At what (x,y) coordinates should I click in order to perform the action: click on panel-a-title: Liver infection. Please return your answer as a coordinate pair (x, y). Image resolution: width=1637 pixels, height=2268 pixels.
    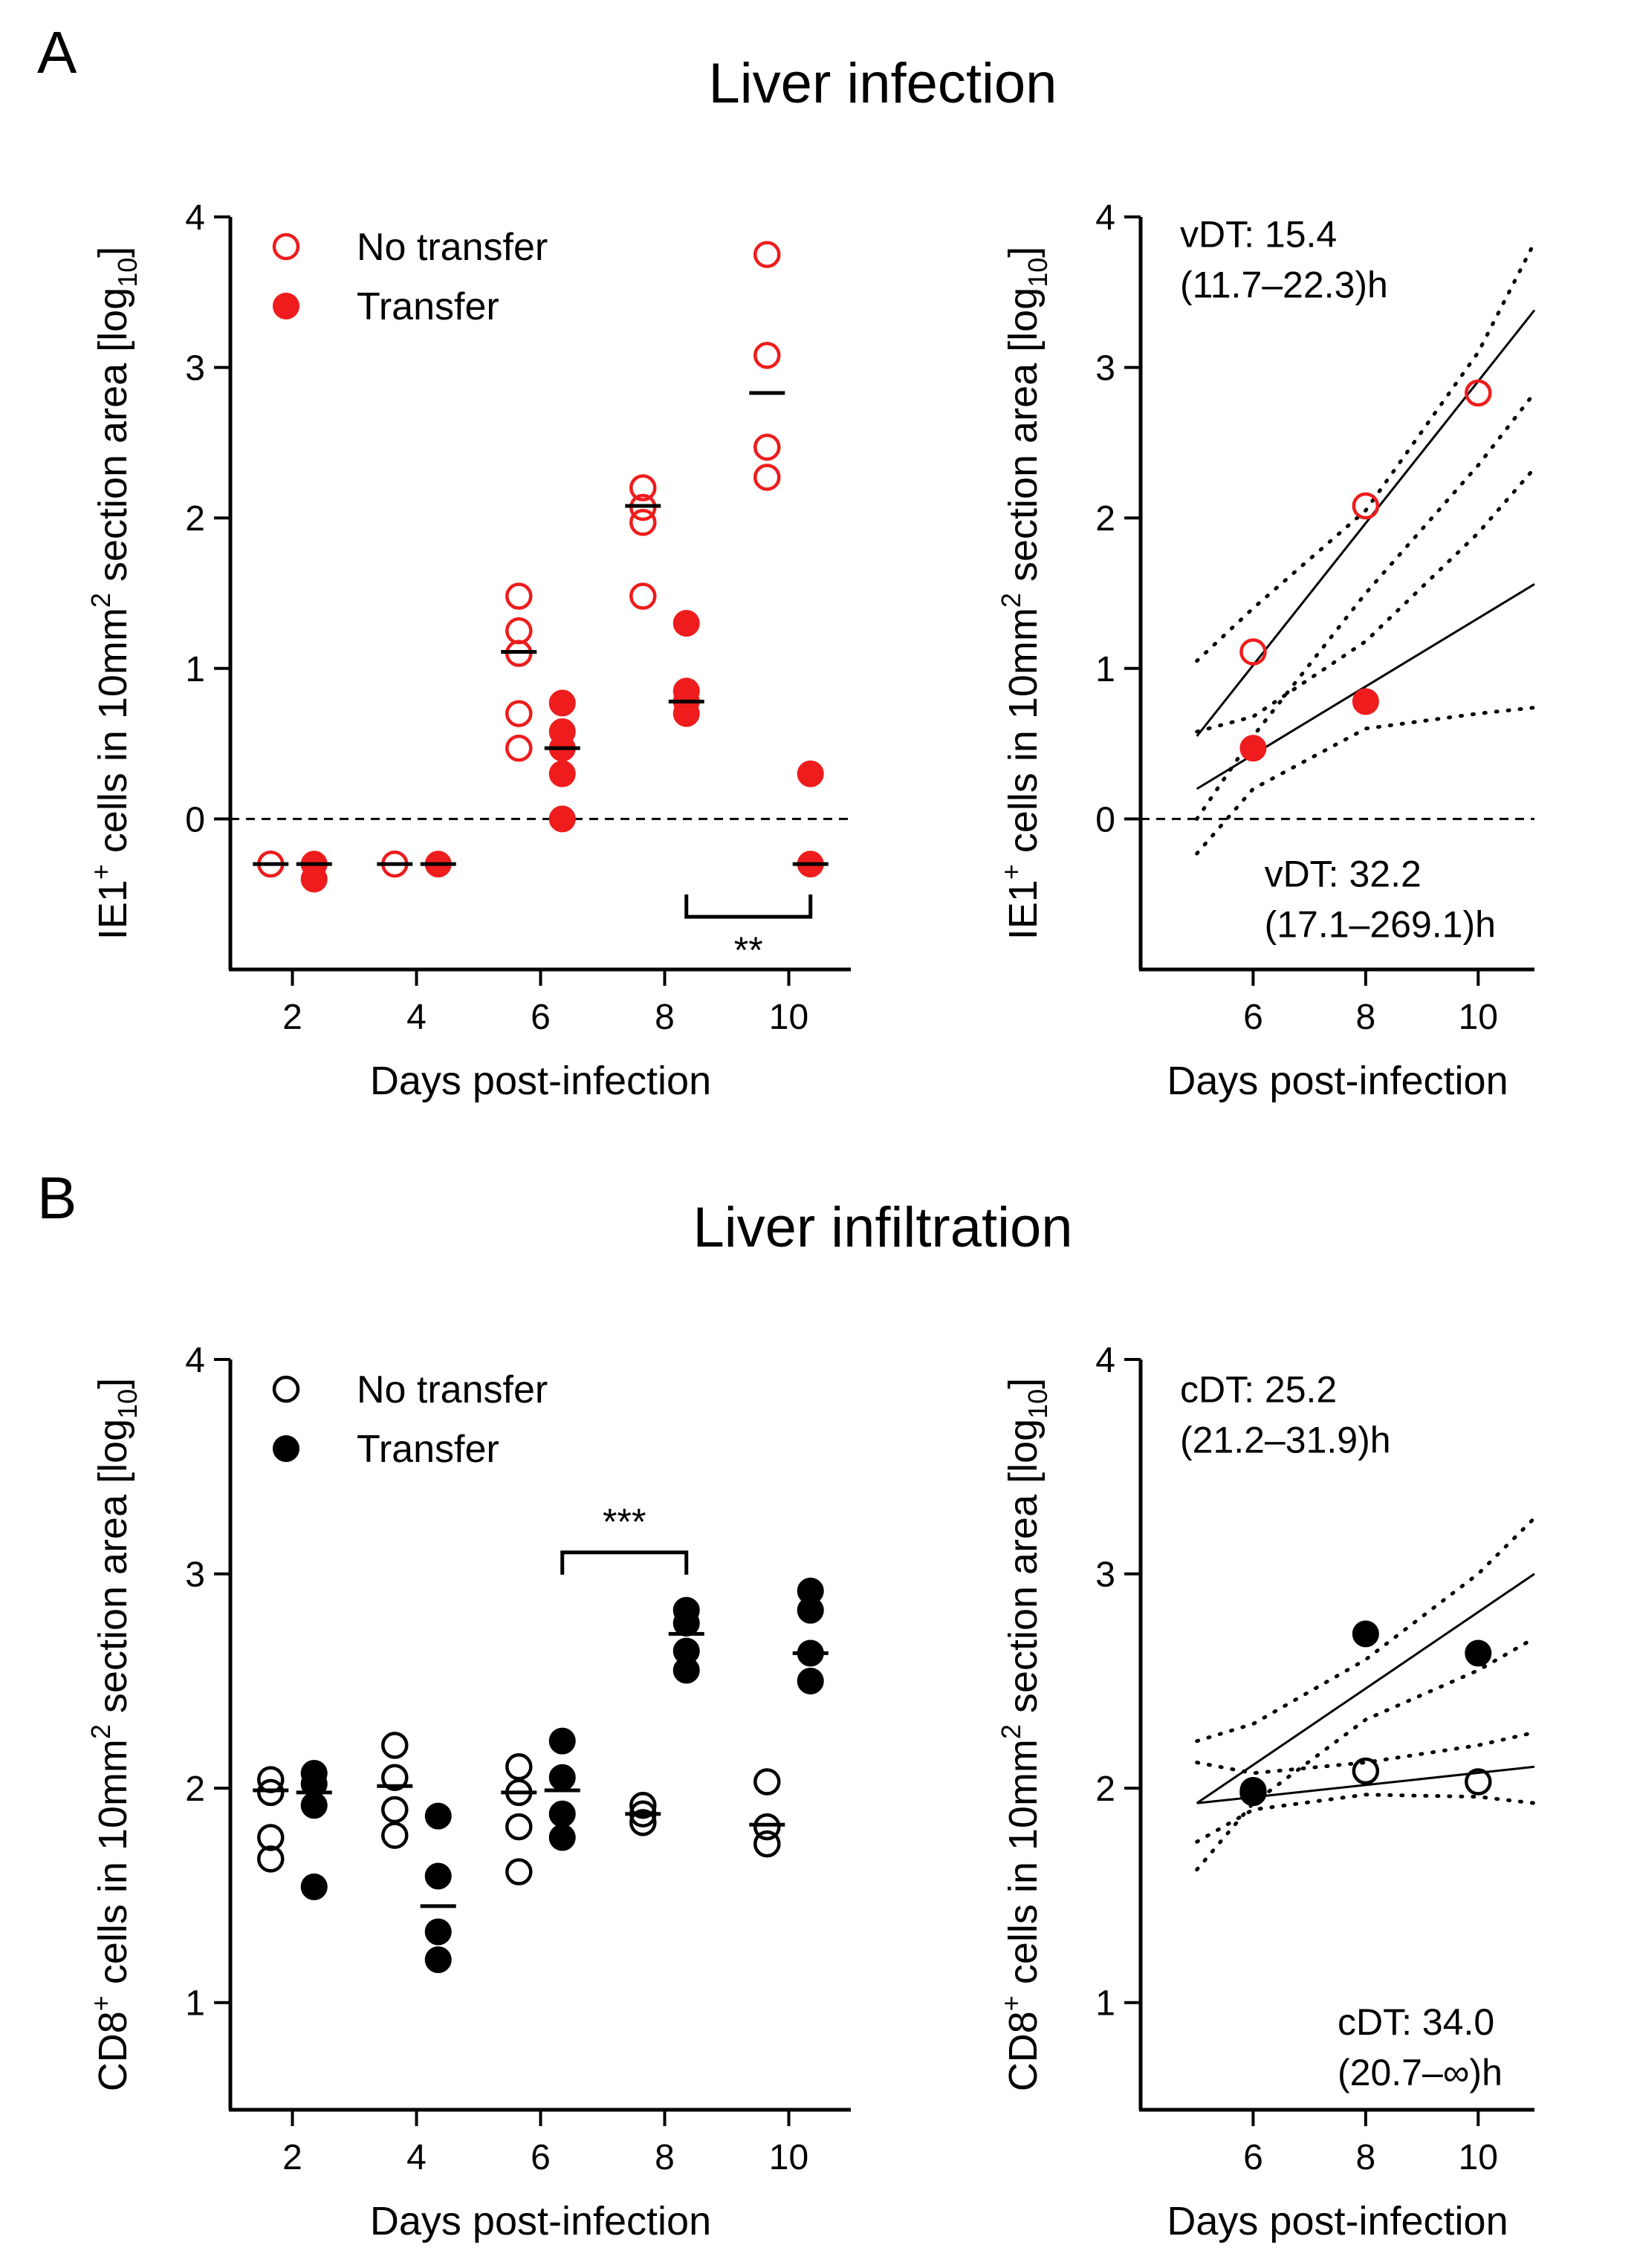
    Looking at the image, I should click on (883, 83).